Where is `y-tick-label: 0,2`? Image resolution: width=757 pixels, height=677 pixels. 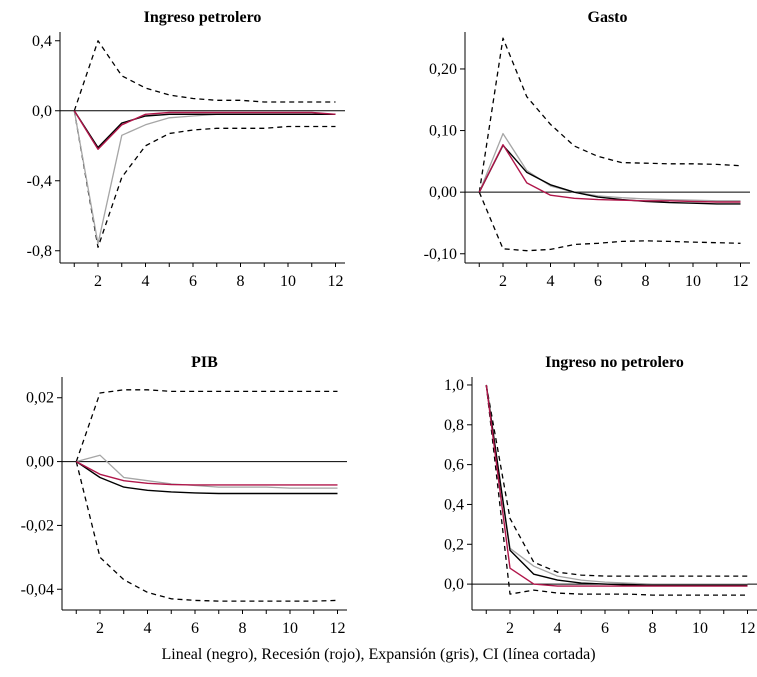
y-tick-label: 0,2 is located at coordinates (454, 544).